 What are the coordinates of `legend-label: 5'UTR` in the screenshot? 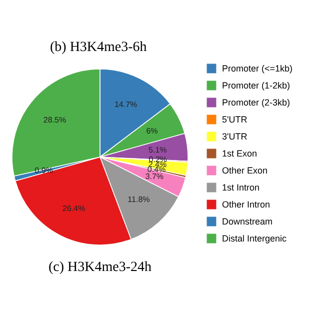 It's located at (235, 119).